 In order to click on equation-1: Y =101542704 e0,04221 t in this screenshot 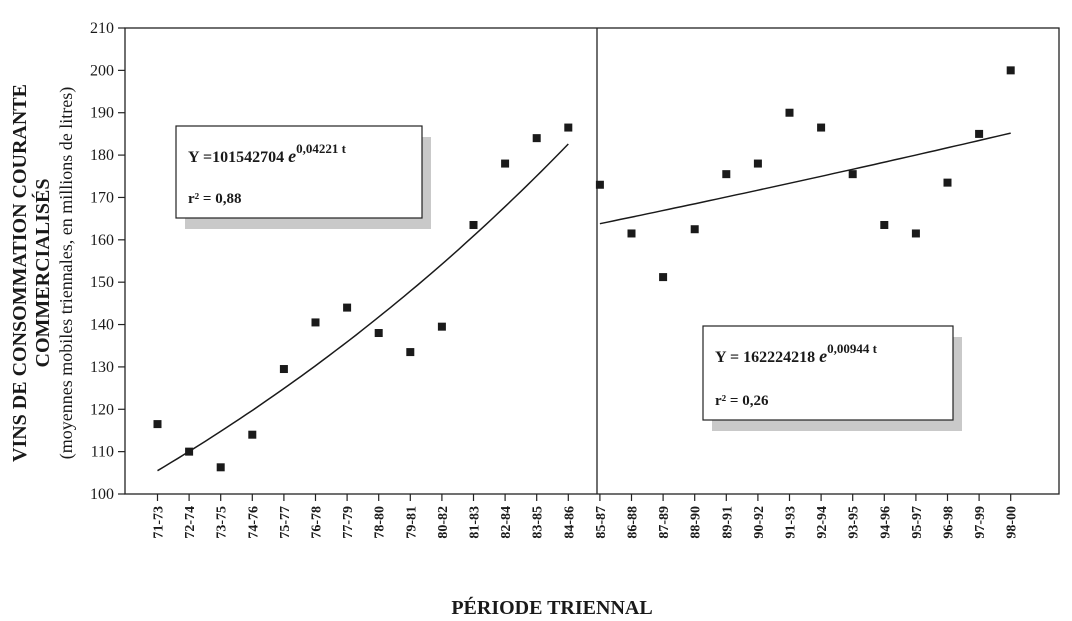, I will do `click(267, 153)`.